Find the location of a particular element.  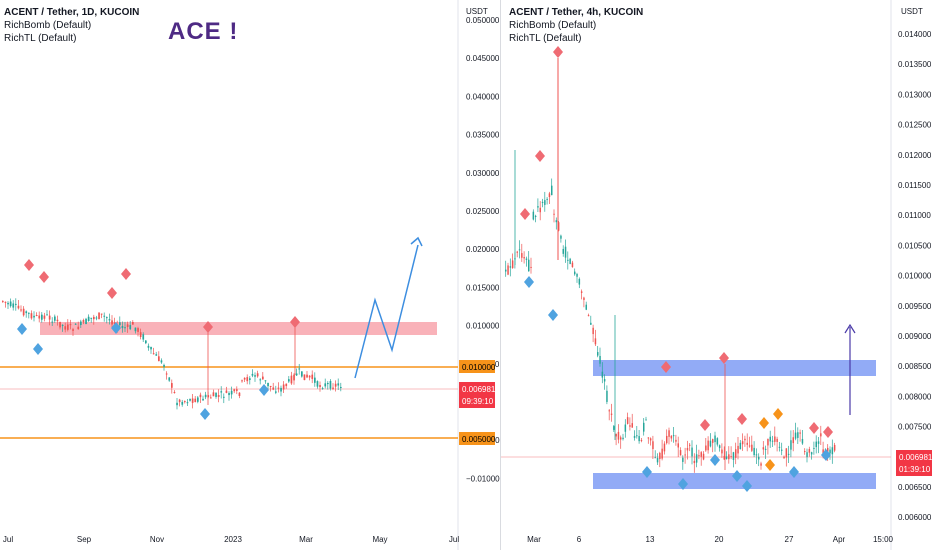

y-tick-label: 0.030000 is located at coordinates (483, 173).